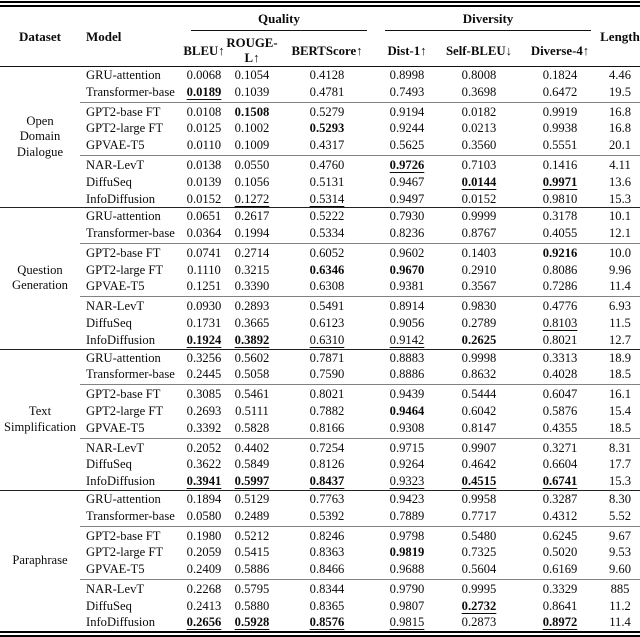  I want to click on length-value: 13.6, so click(620, 181).